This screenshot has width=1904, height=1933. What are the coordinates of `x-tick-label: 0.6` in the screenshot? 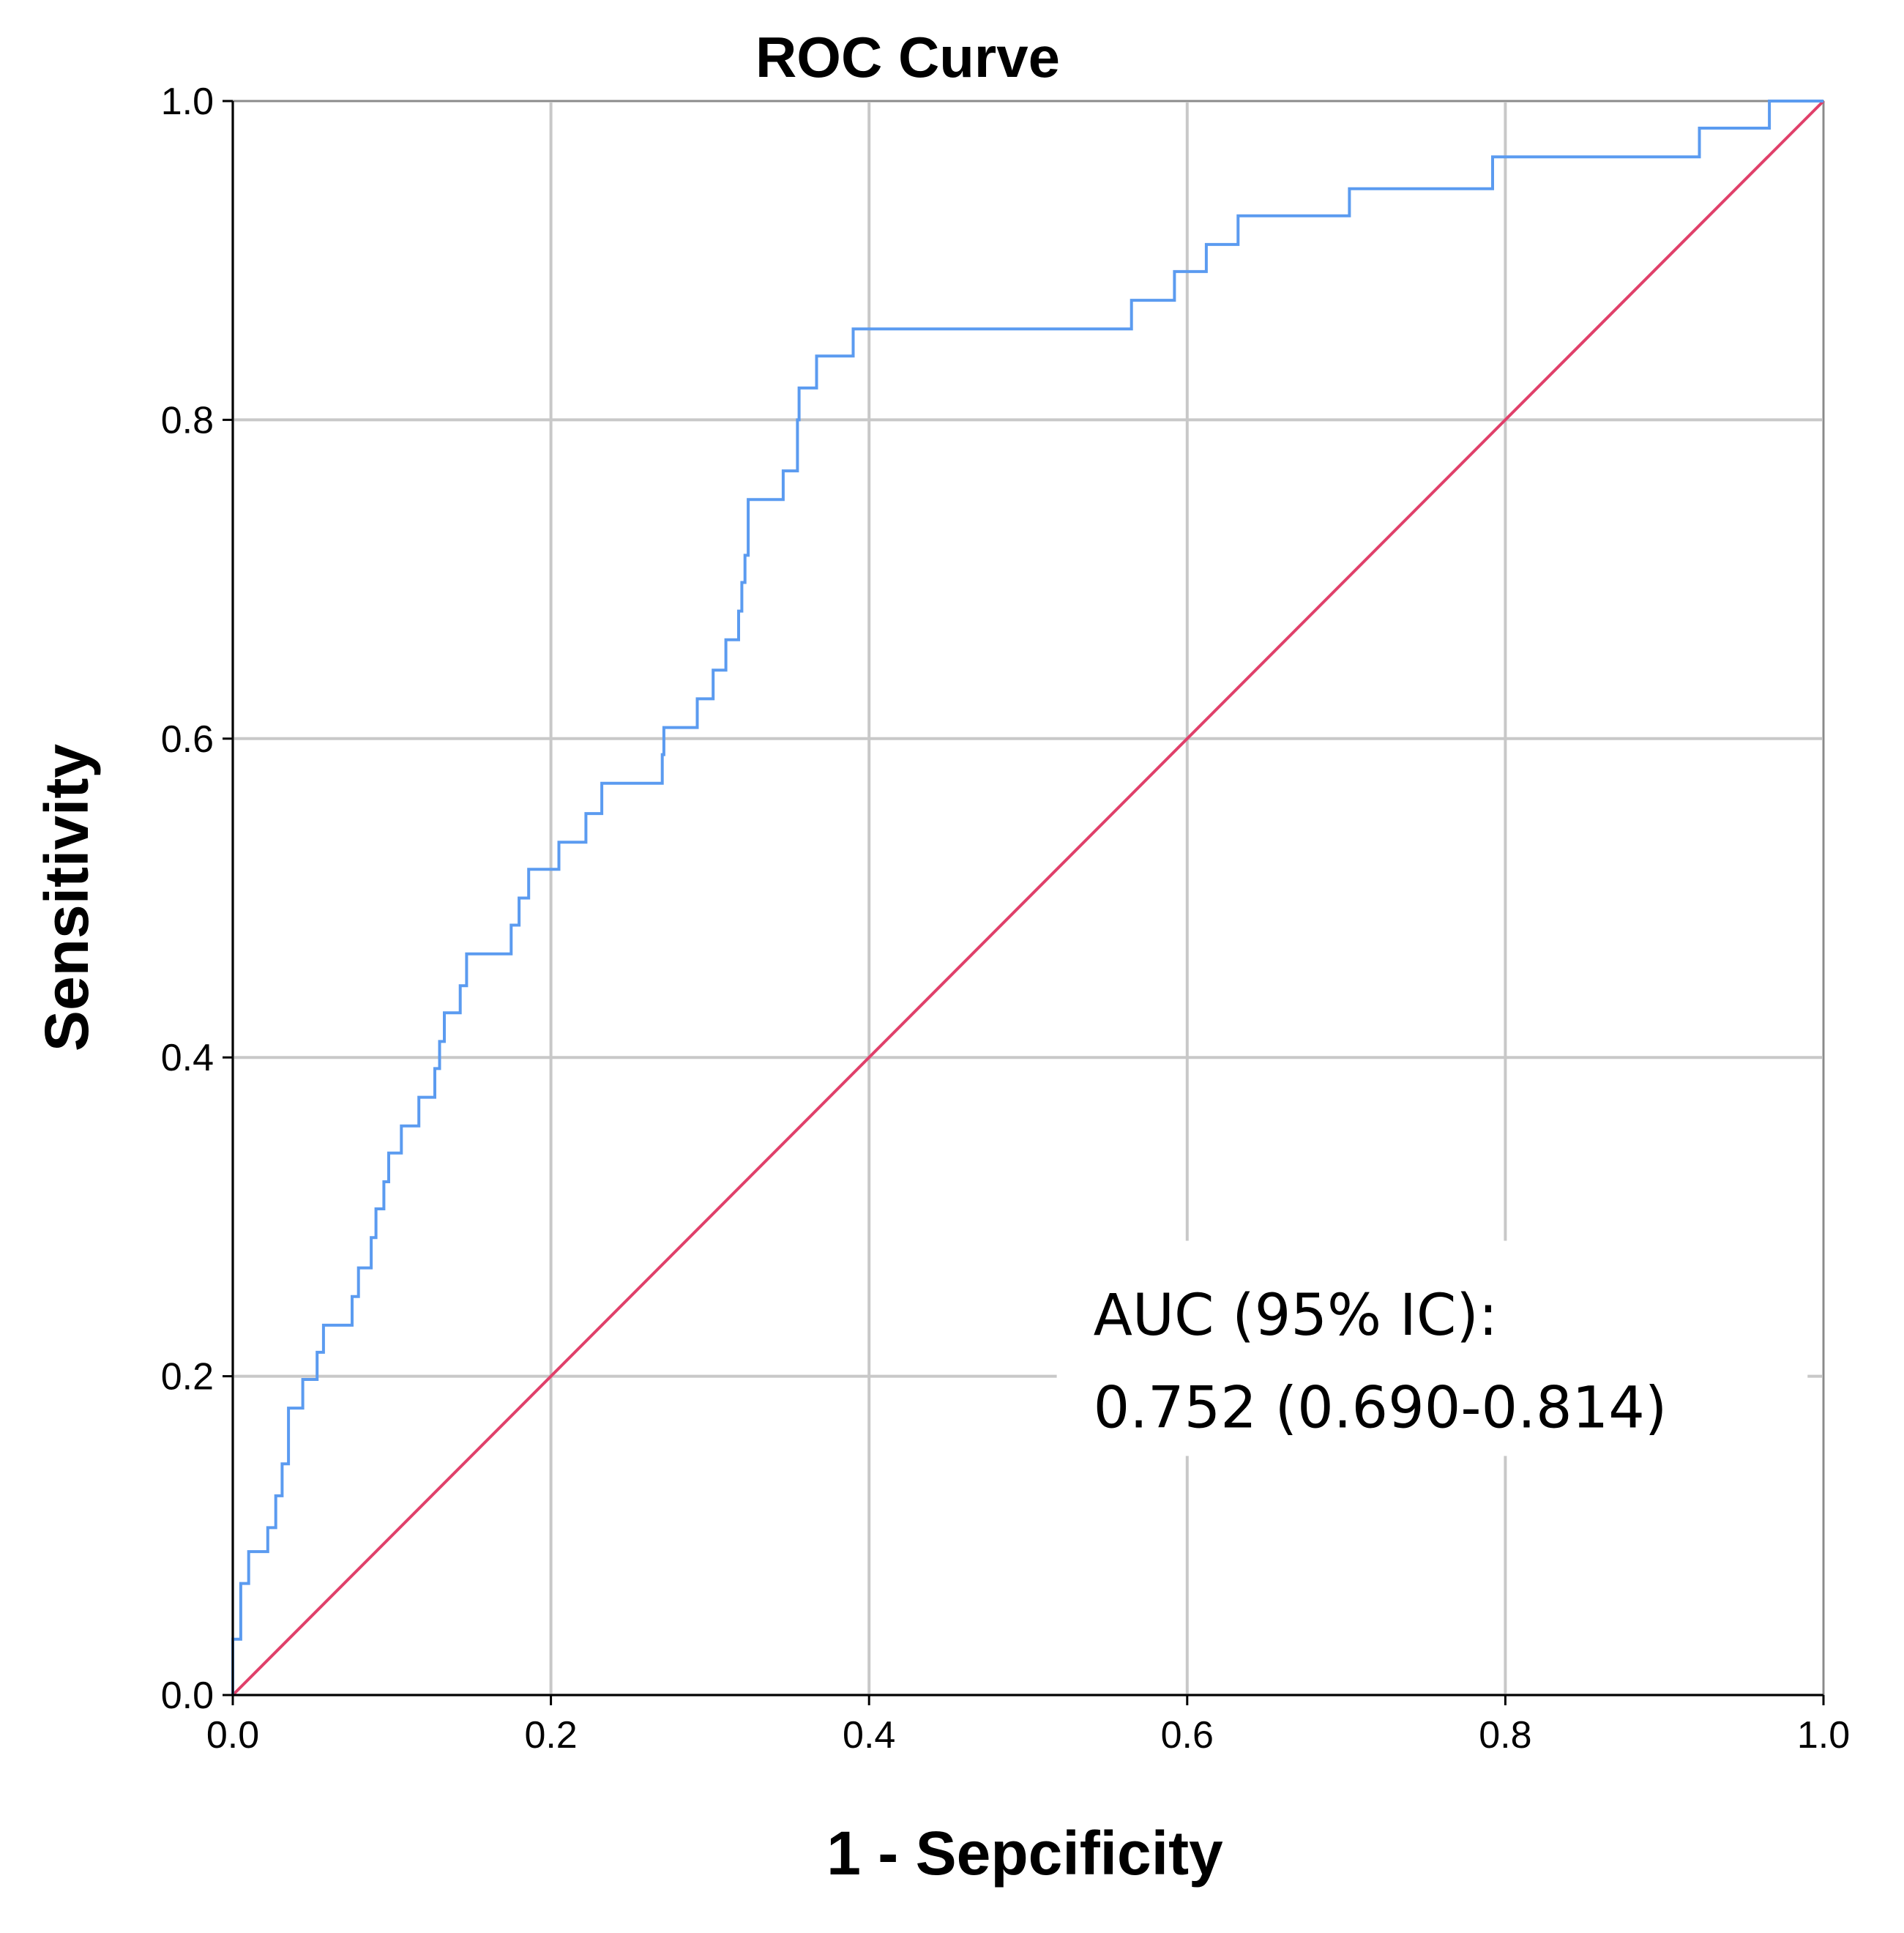 It's located at (1187, 1735).